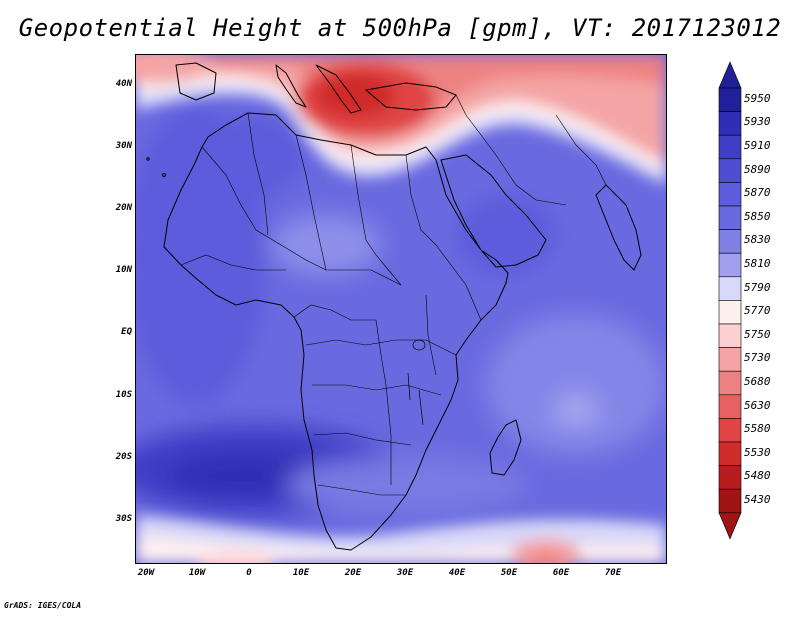  I want to click on balkans-coastline, so click(338, 89).